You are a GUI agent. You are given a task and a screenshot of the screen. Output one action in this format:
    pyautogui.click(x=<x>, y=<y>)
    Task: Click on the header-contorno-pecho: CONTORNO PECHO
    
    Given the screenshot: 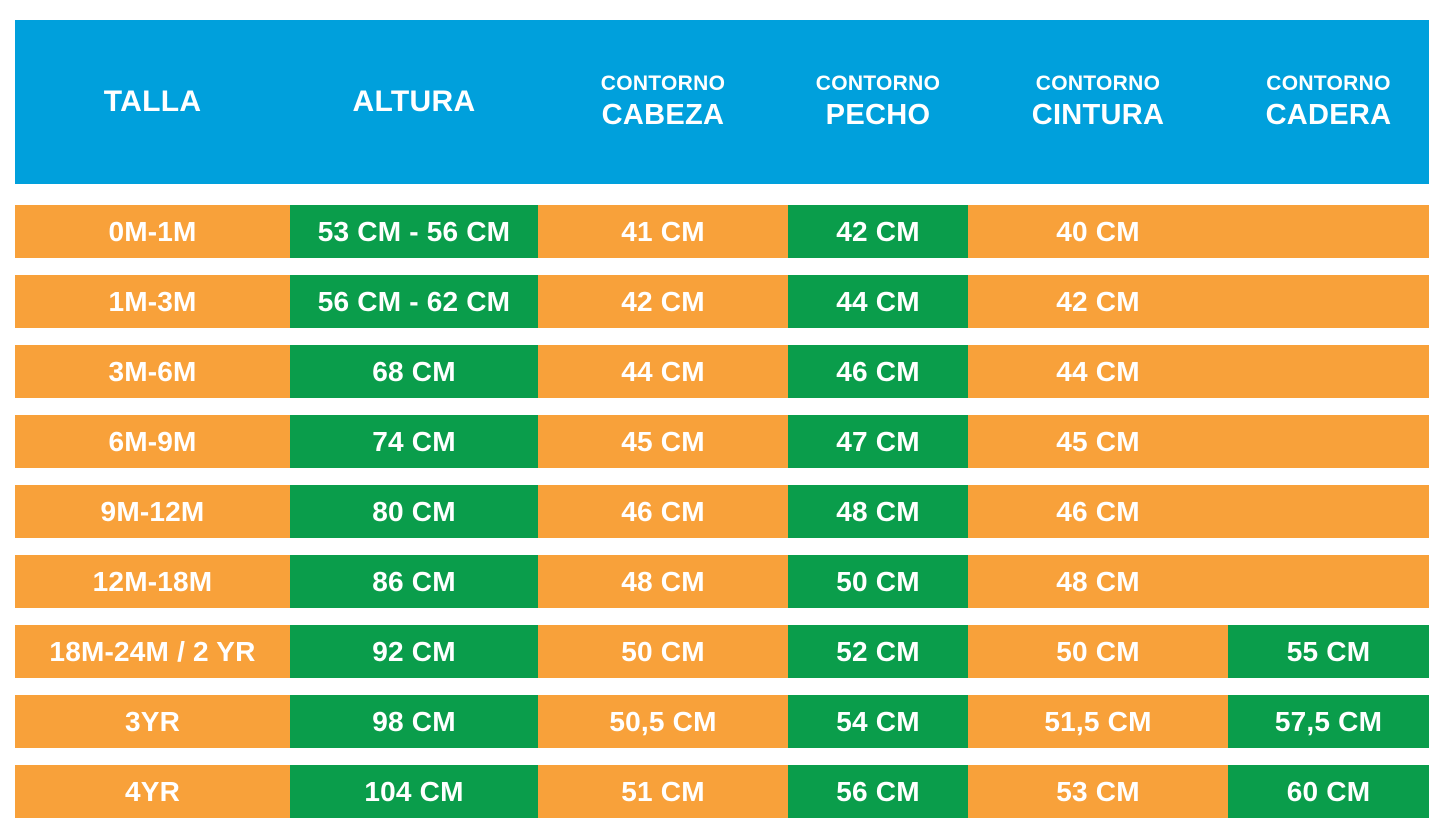 What is the action you would take?
    pyautogui.click(x=878, y=102)
    